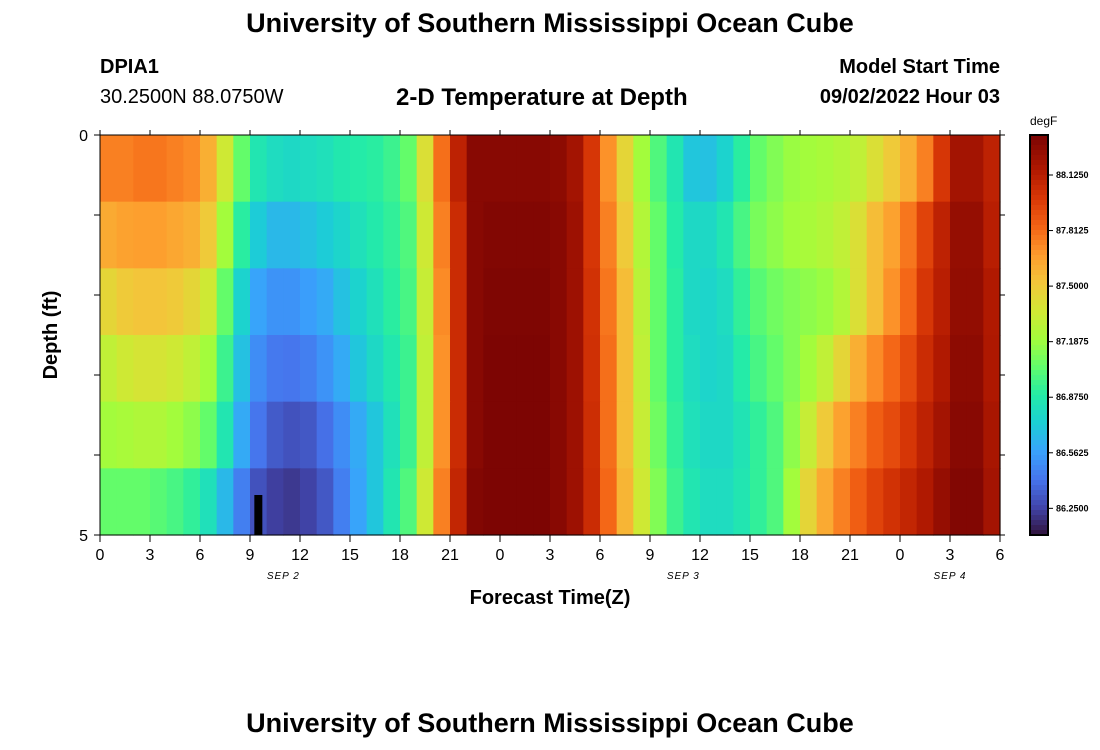 This screenshot has height=750, width=1100. Describe the element at coordinates (100, 555) in the screenshot. I see `x-tick-label: 0` at that location.